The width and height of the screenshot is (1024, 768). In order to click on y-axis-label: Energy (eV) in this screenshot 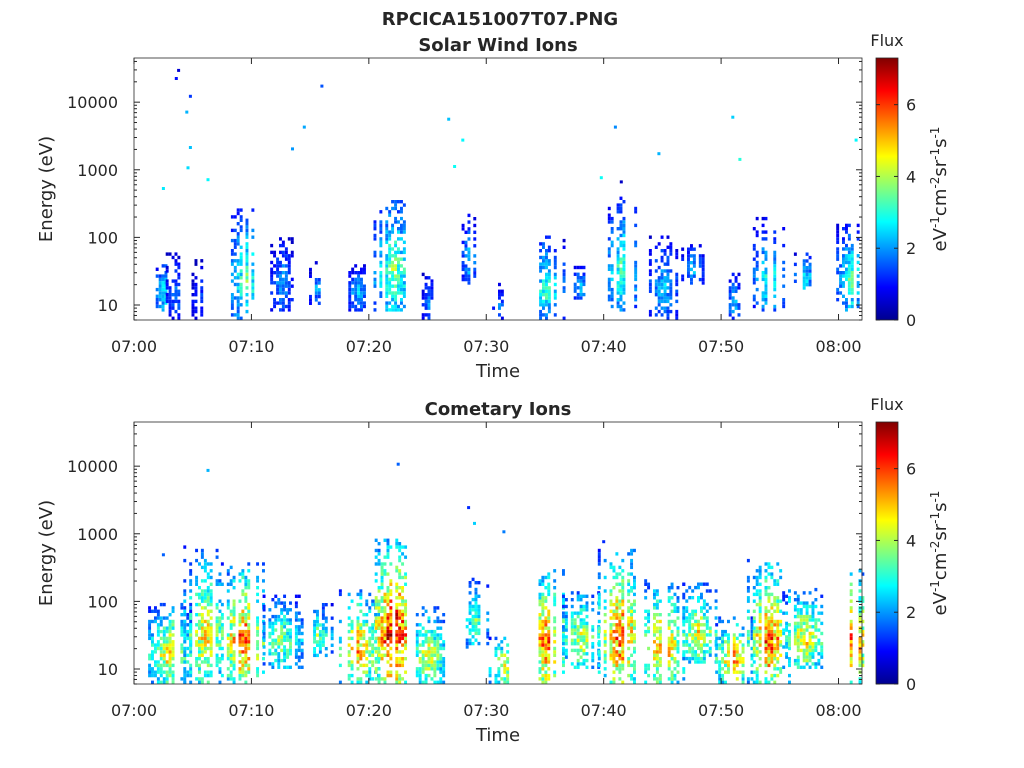, I will do `click(46, 189)`.